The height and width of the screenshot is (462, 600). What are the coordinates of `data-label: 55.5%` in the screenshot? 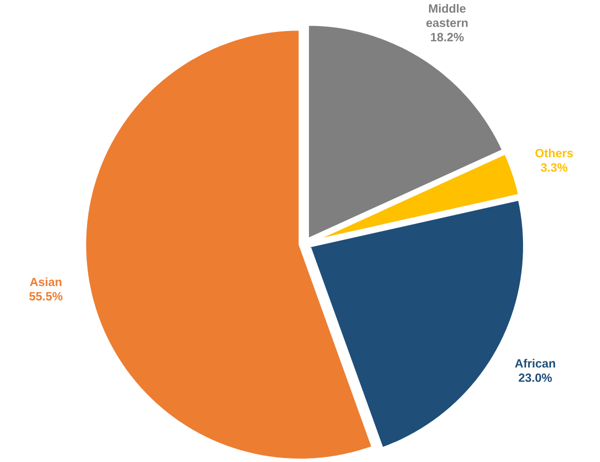 It's located at (45, 296).